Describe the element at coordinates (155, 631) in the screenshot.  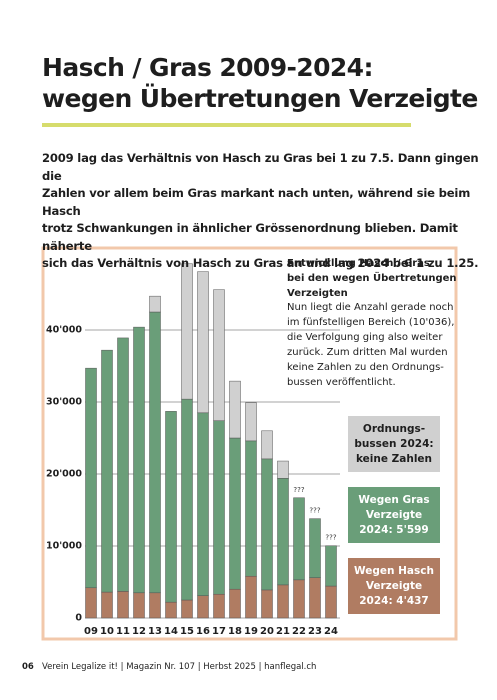
I see `x-tick-label: 13` at that location.